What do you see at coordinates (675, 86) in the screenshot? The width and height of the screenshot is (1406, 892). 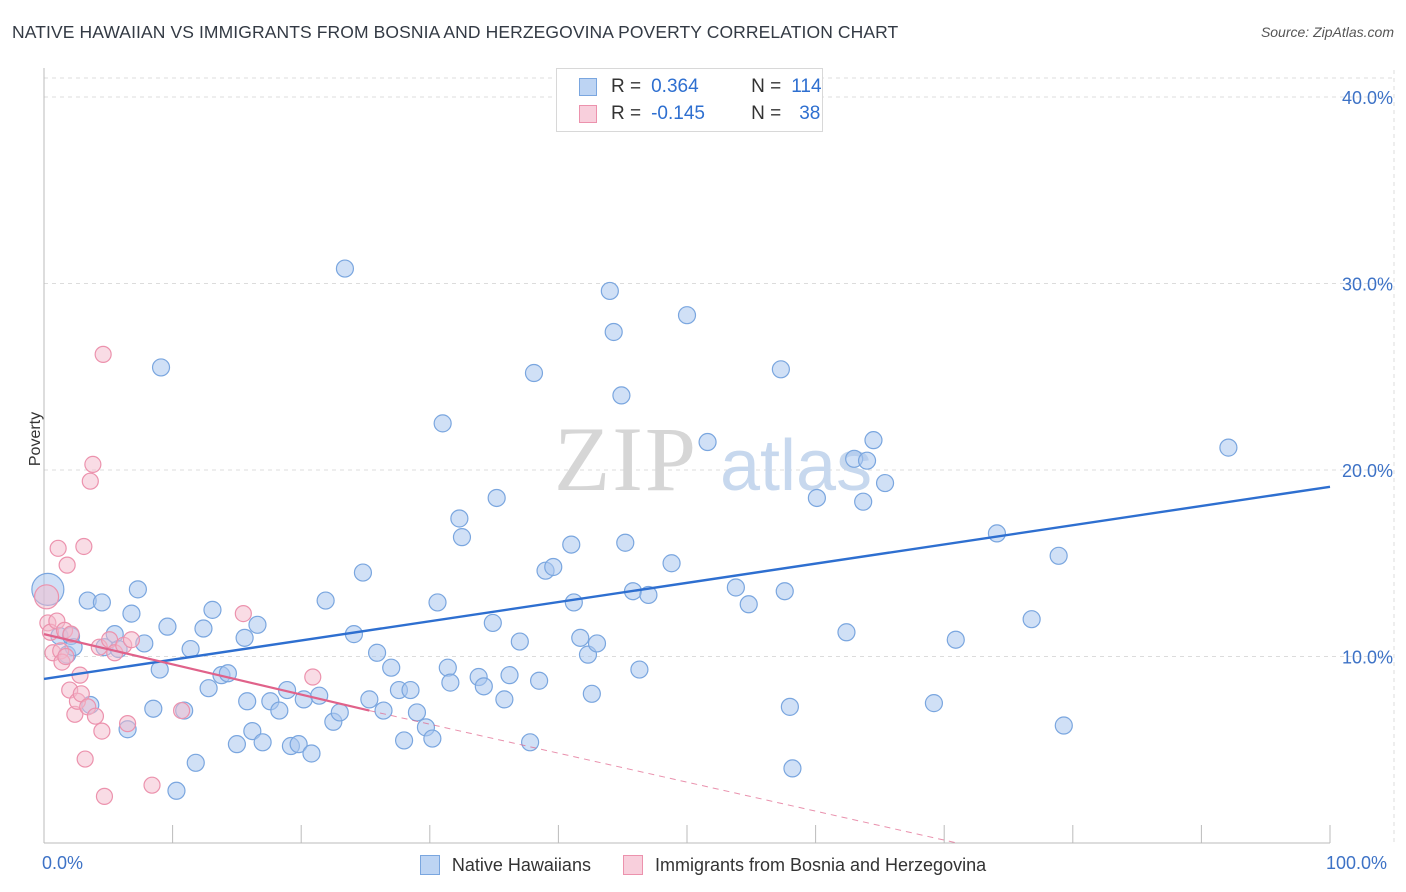 I see `legend-r-value: 0.364` at bounding box center [675, 86].